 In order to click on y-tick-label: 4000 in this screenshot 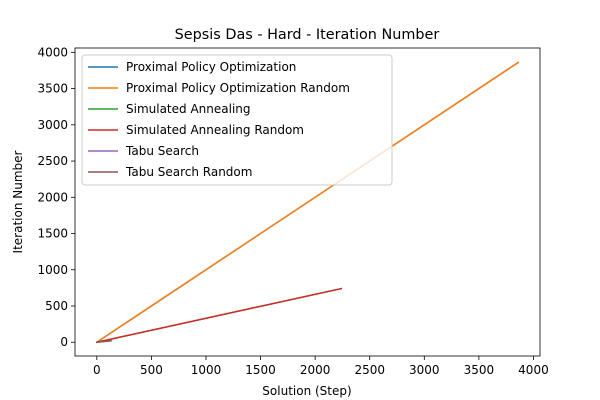, I will do `click(52, 52)`.